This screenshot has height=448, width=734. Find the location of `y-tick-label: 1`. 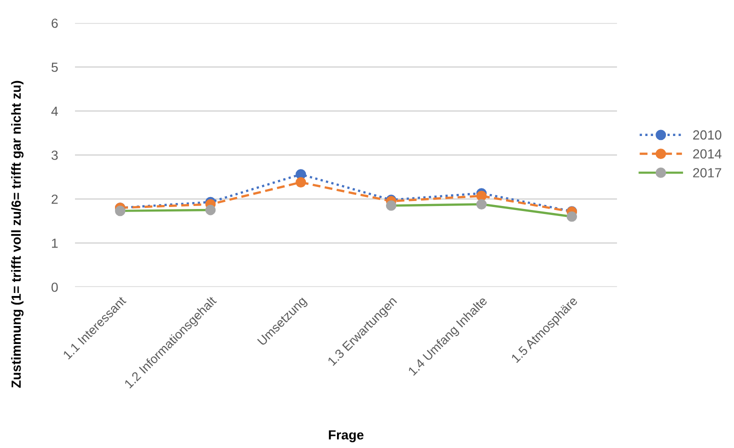

y-tick-label: 1 is located at coordinates (55, 243).